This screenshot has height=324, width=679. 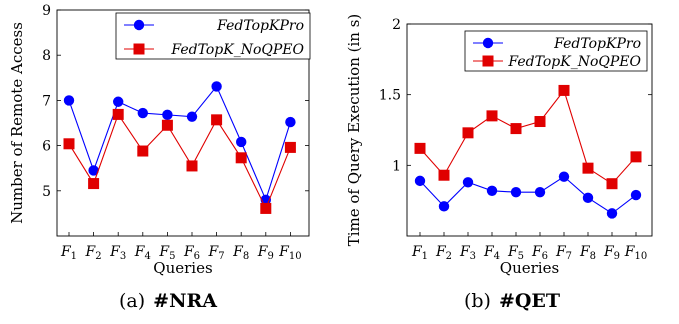 What do you see at coordinates (46, 147) in the screenshot?
I see `y-tick-label: 6` at bounding box center [46, 147].